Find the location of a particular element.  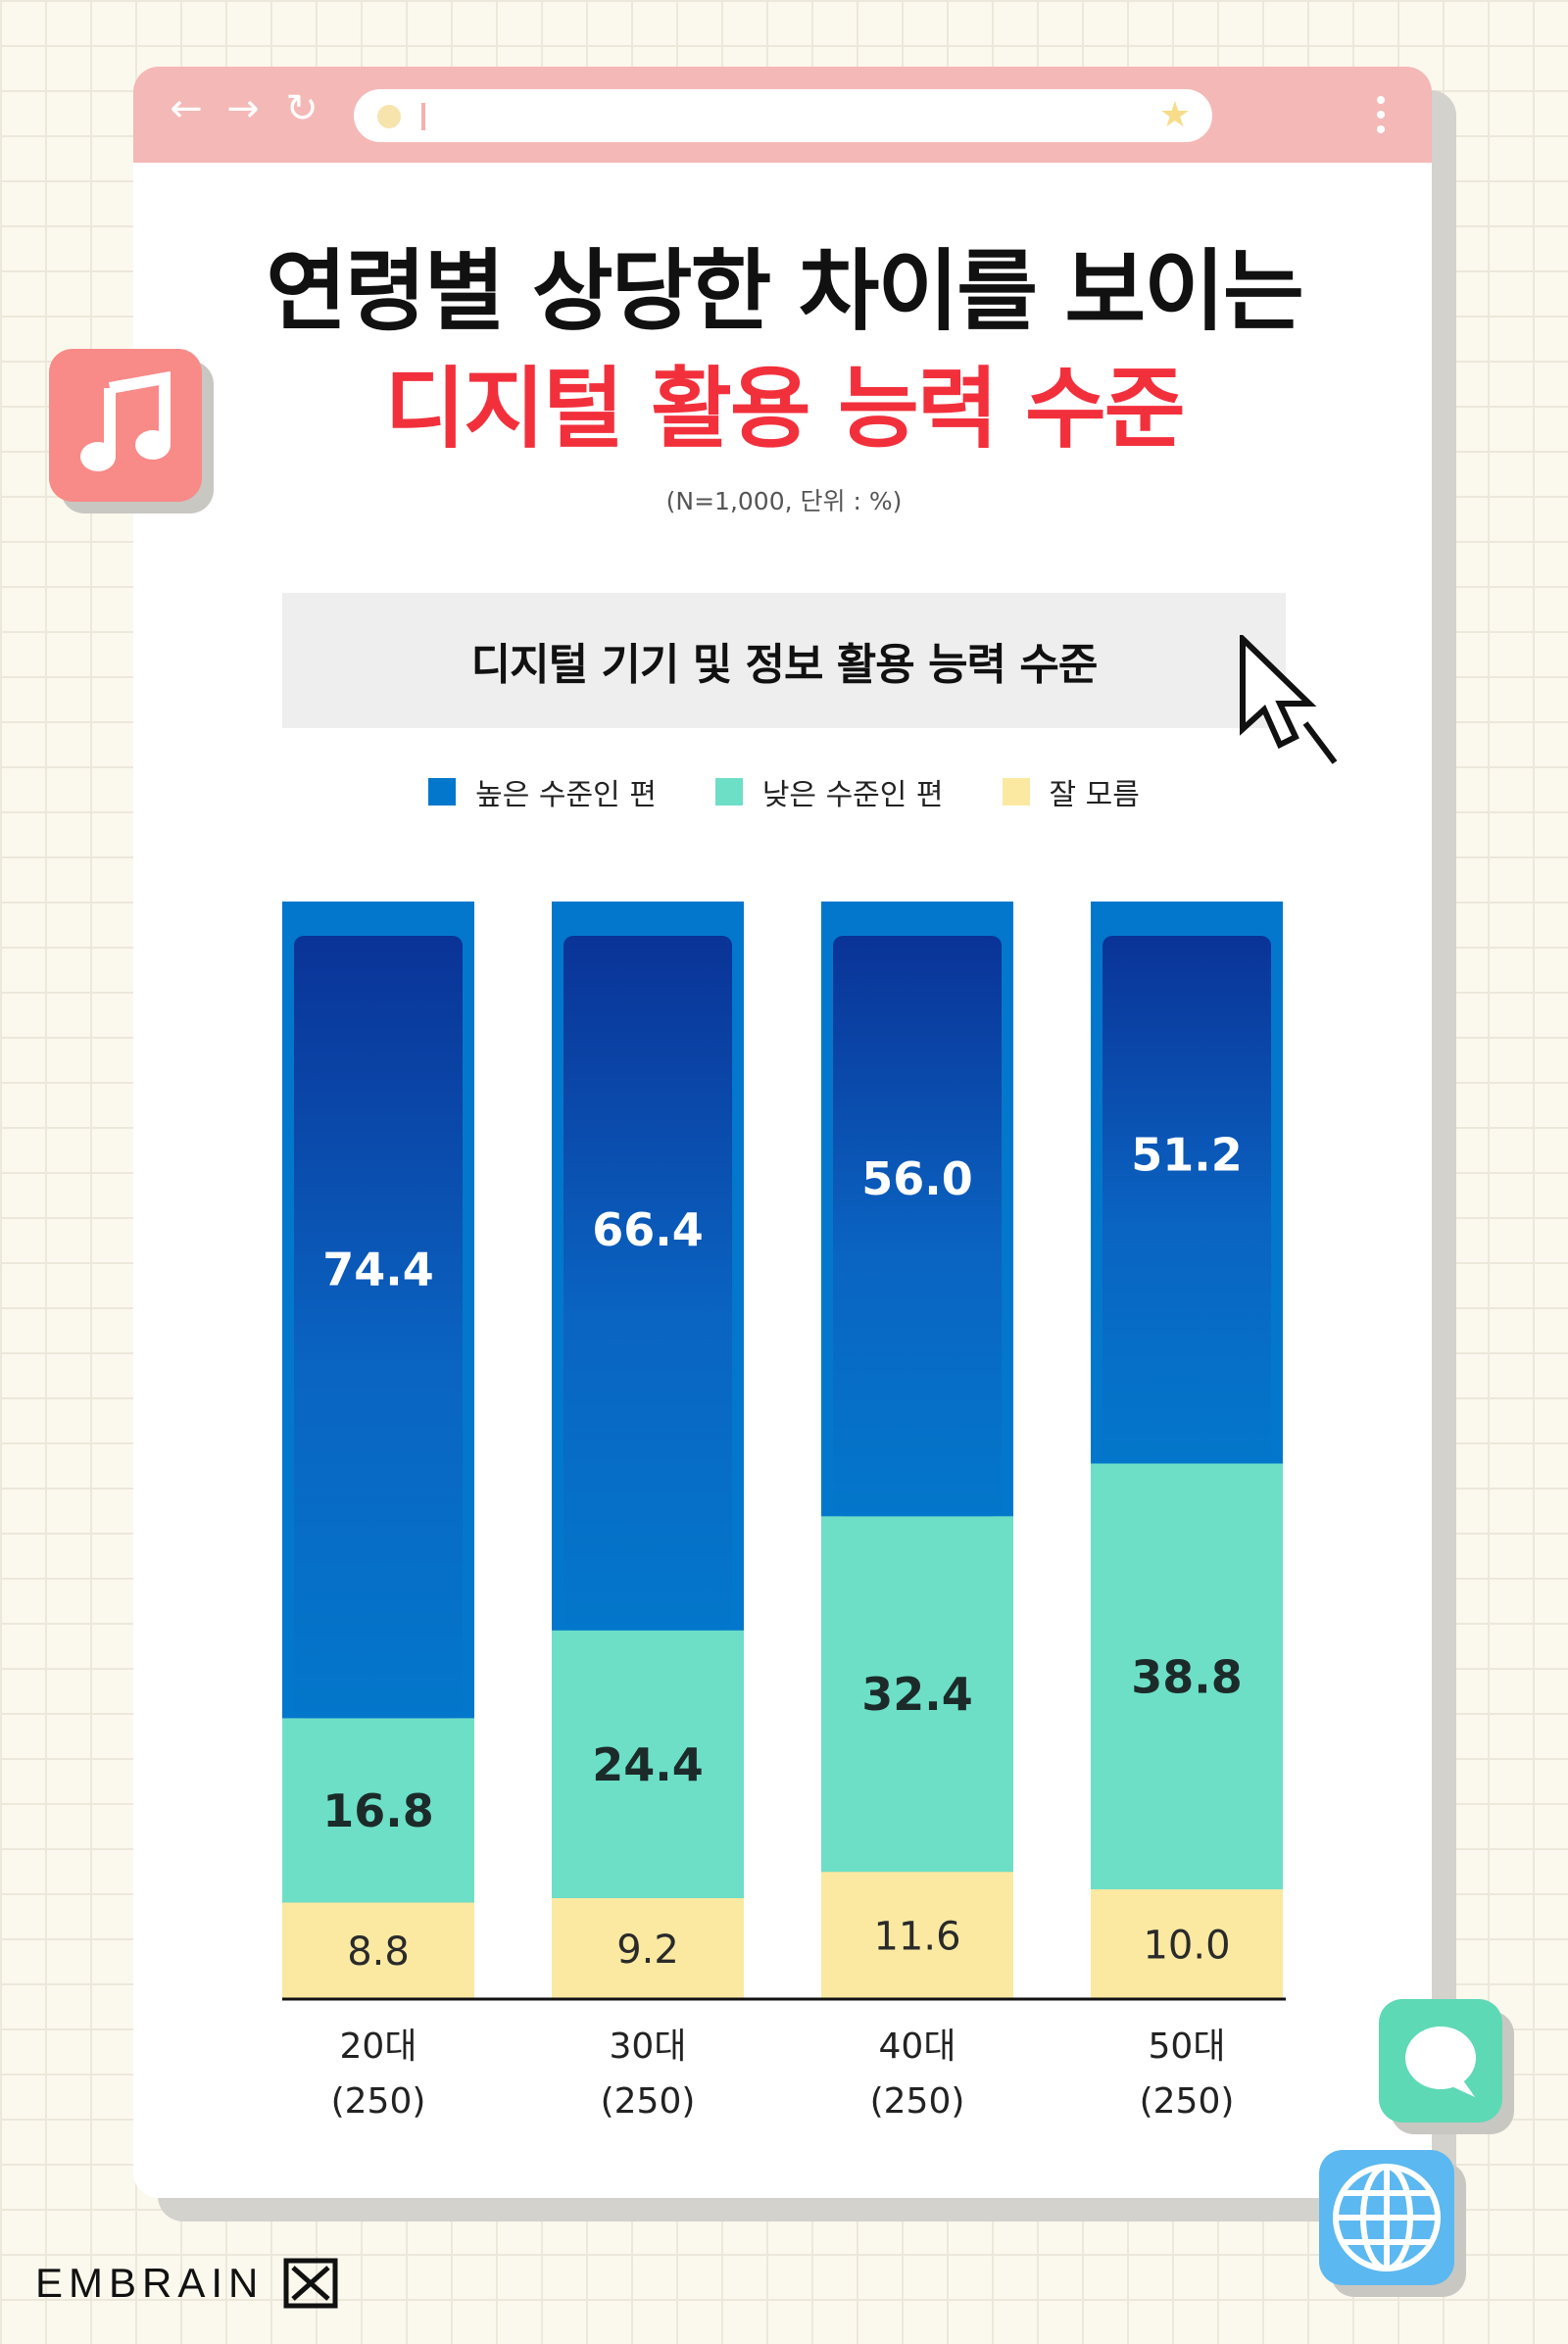

page-title-line2: 디지털 활용 능력 수준 is located at coordinates (784, 410).